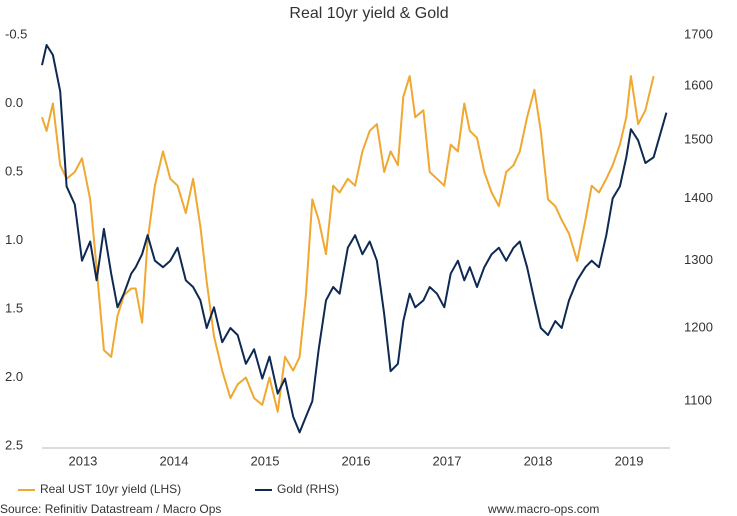 The image size is (737, 516). What do you see at coordinates (14, 239) in the screenshot?
I see `y-tick-label: 1.0` at bounding box center [14, 239].